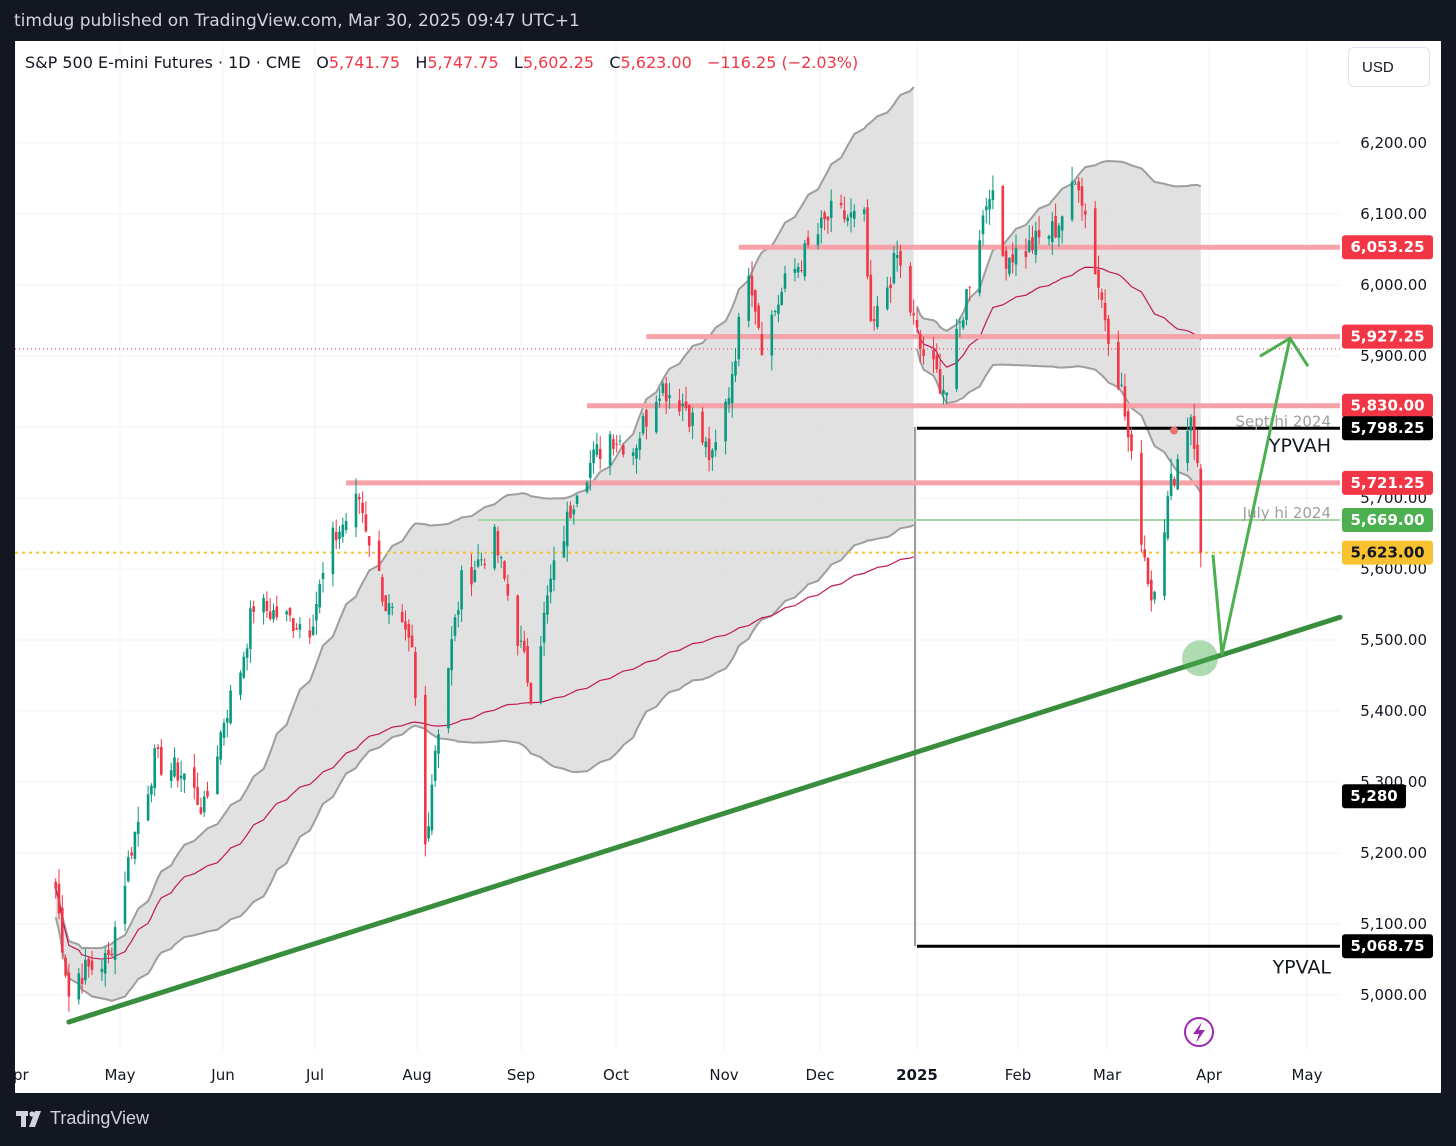 This screenshot has width=1456, height=1146. I want to click on level-5721-tag: 5,721.25, so click(1387, 482).